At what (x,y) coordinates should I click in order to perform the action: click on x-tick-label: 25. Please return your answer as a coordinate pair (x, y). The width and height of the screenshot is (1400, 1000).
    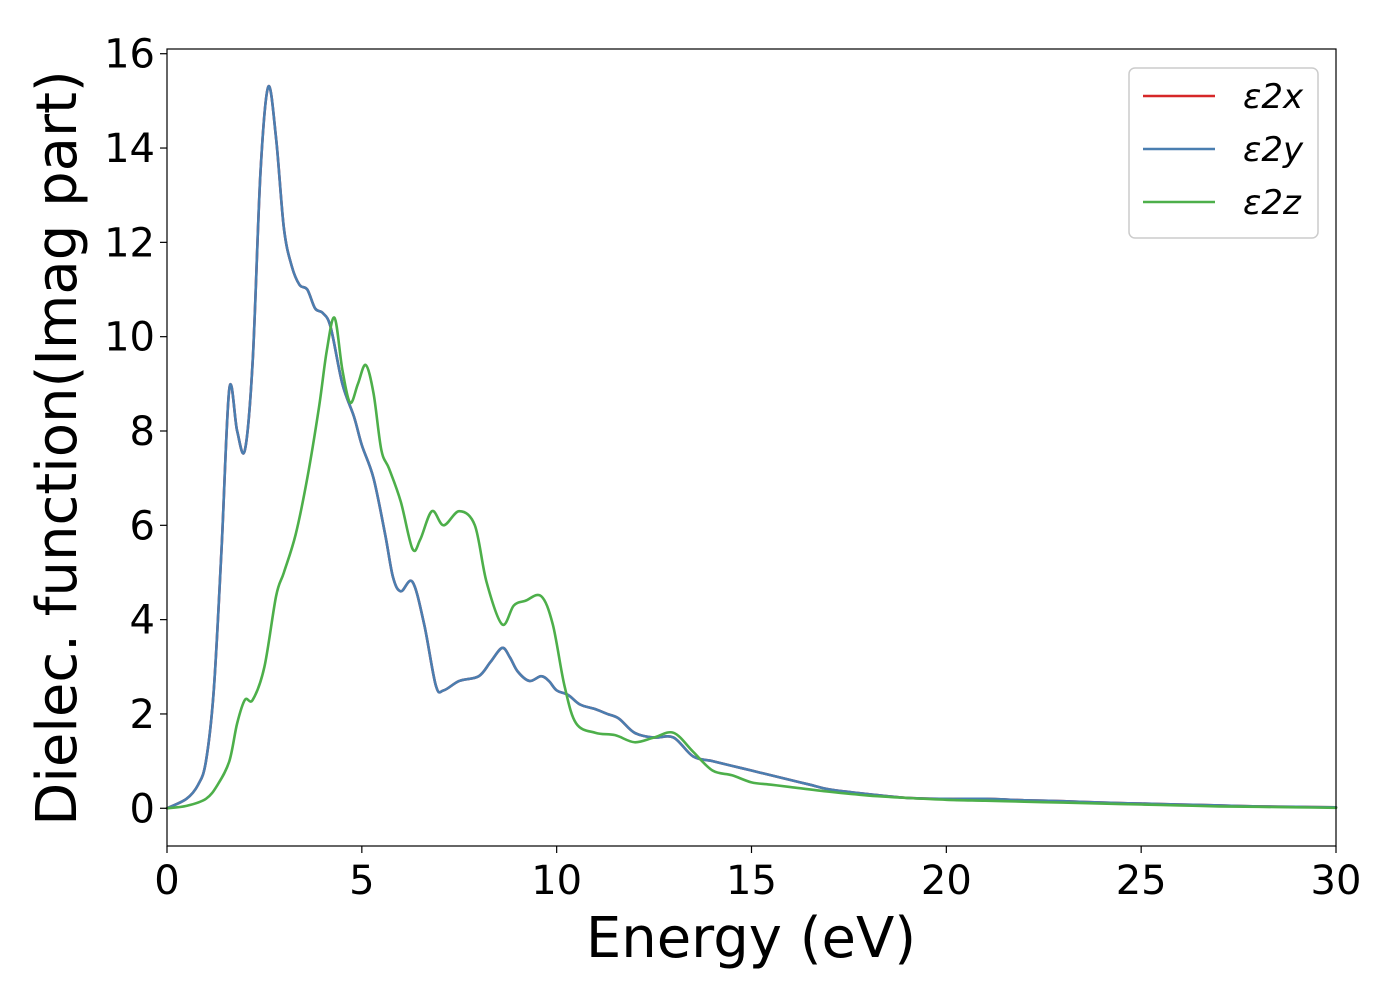
    Looking at the image, I should click on (1141, 881).